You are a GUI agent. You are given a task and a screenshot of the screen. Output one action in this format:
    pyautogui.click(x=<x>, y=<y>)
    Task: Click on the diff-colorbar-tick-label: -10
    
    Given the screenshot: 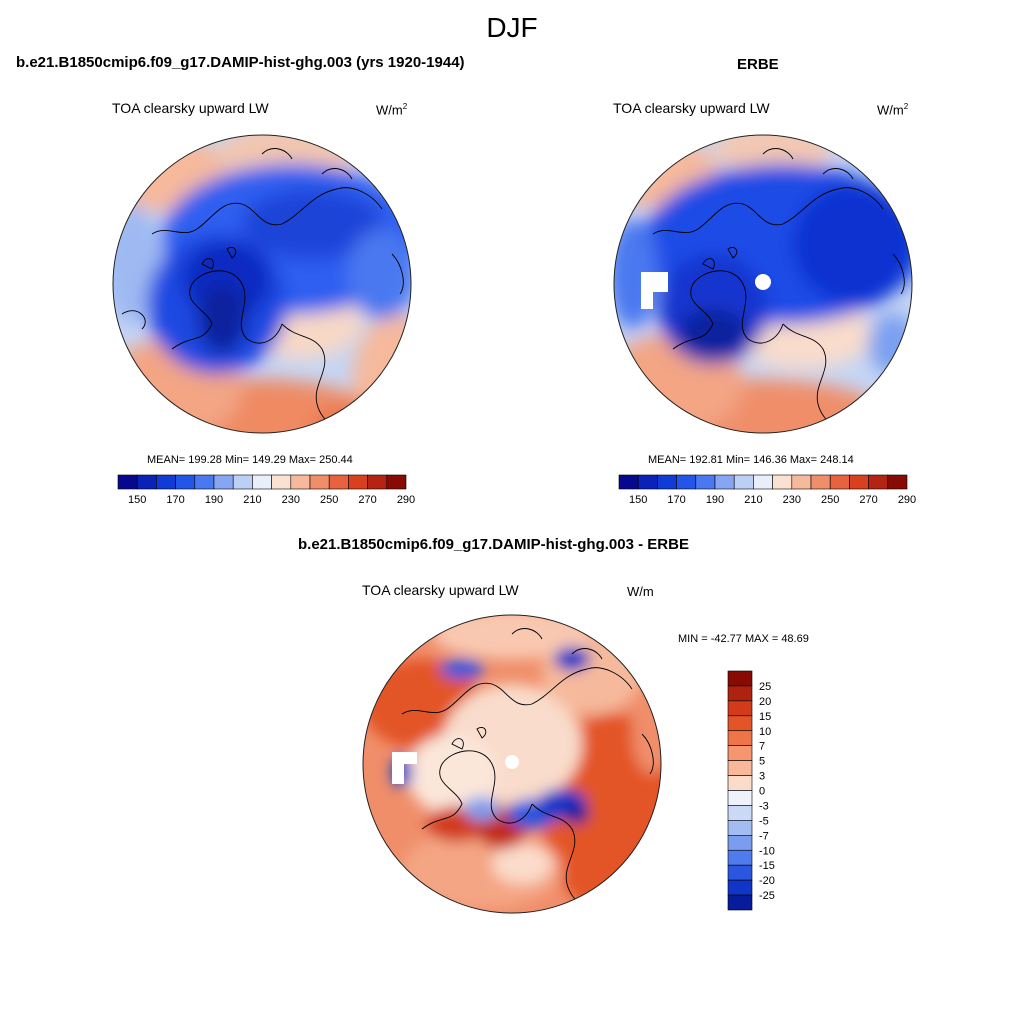 What is the action you would take?
    pyautogui.click(x=767, y=851)
    